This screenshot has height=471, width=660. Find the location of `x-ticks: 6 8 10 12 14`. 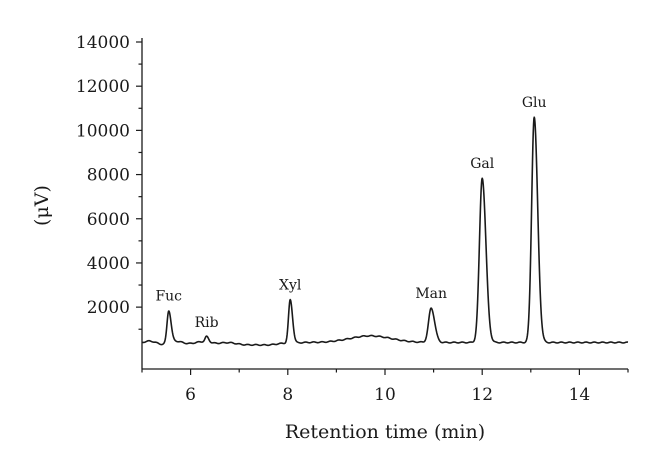

x-ticks: 6 8 10 12 14 is located at coordinates (385, 387).